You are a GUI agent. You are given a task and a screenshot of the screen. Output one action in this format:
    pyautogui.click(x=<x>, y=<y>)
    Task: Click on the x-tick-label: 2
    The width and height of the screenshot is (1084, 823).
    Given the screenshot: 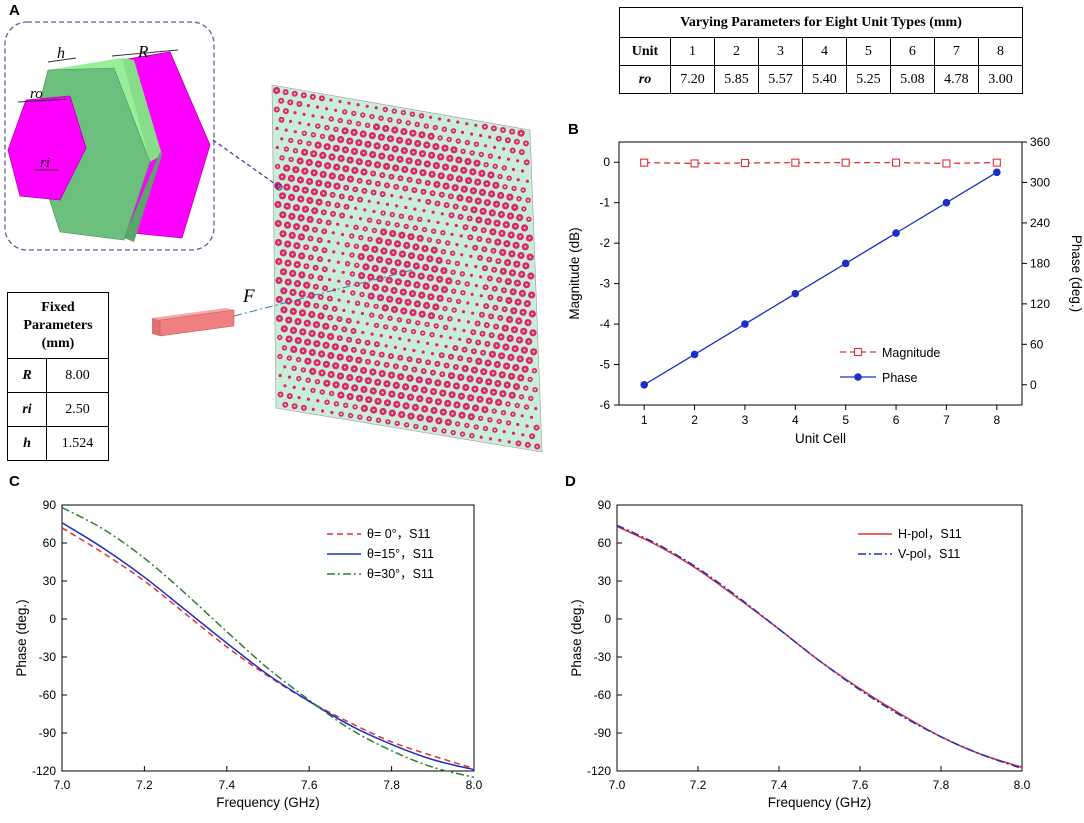 What is the action you would take?
    pyautogui.click(x=694, y=420)
    